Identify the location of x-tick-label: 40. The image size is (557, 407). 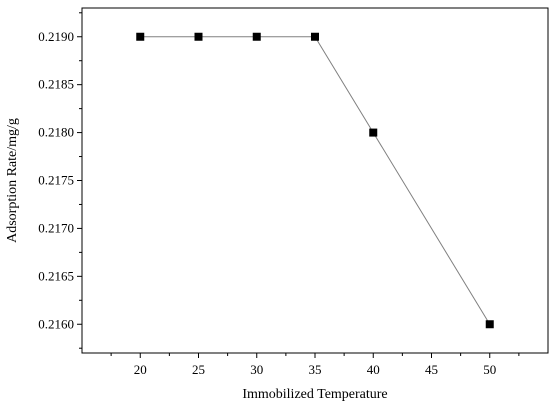
(373, 369).